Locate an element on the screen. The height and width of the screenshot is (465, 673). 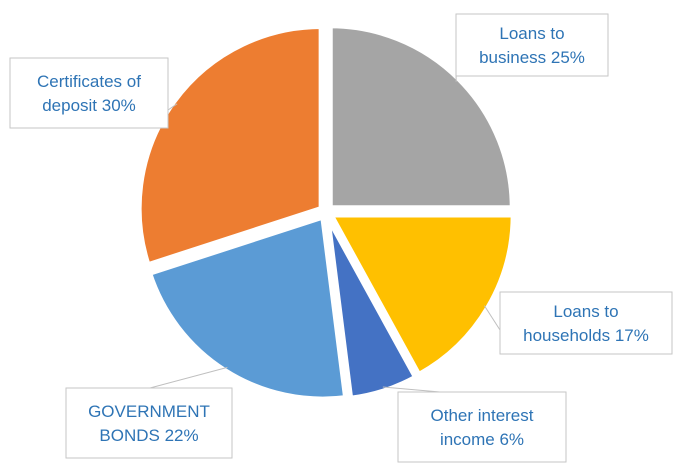
pie-slice-other-interest is located at coordinates (372, 308).